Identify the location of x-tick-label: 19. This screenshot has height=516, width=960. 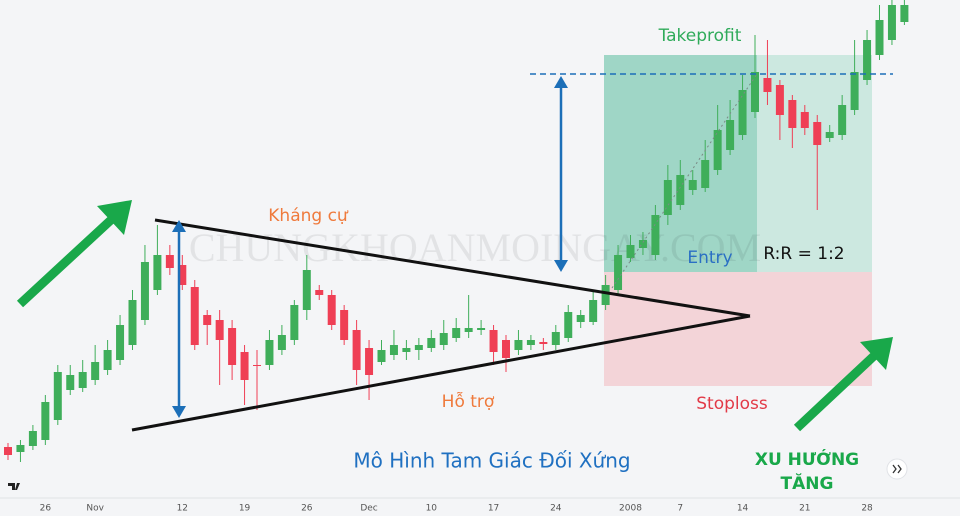
(245, 509).